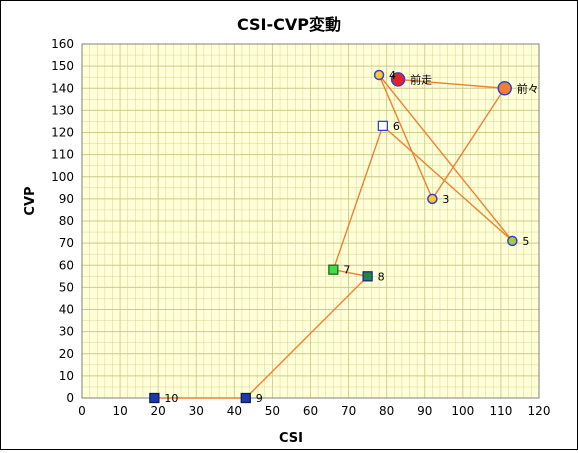  What do you see at coordinates (462, 411) in the screenshot?
I see `x-tick-label: 100` at bounding box center [462, 411].